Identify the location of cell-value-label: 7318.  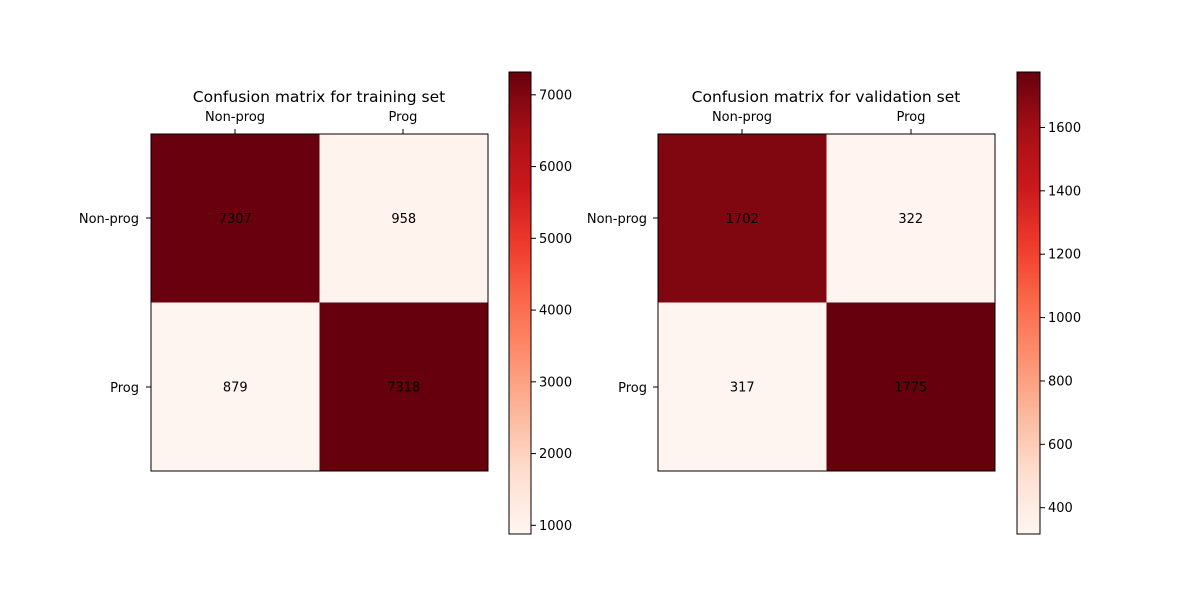
(403, 387).